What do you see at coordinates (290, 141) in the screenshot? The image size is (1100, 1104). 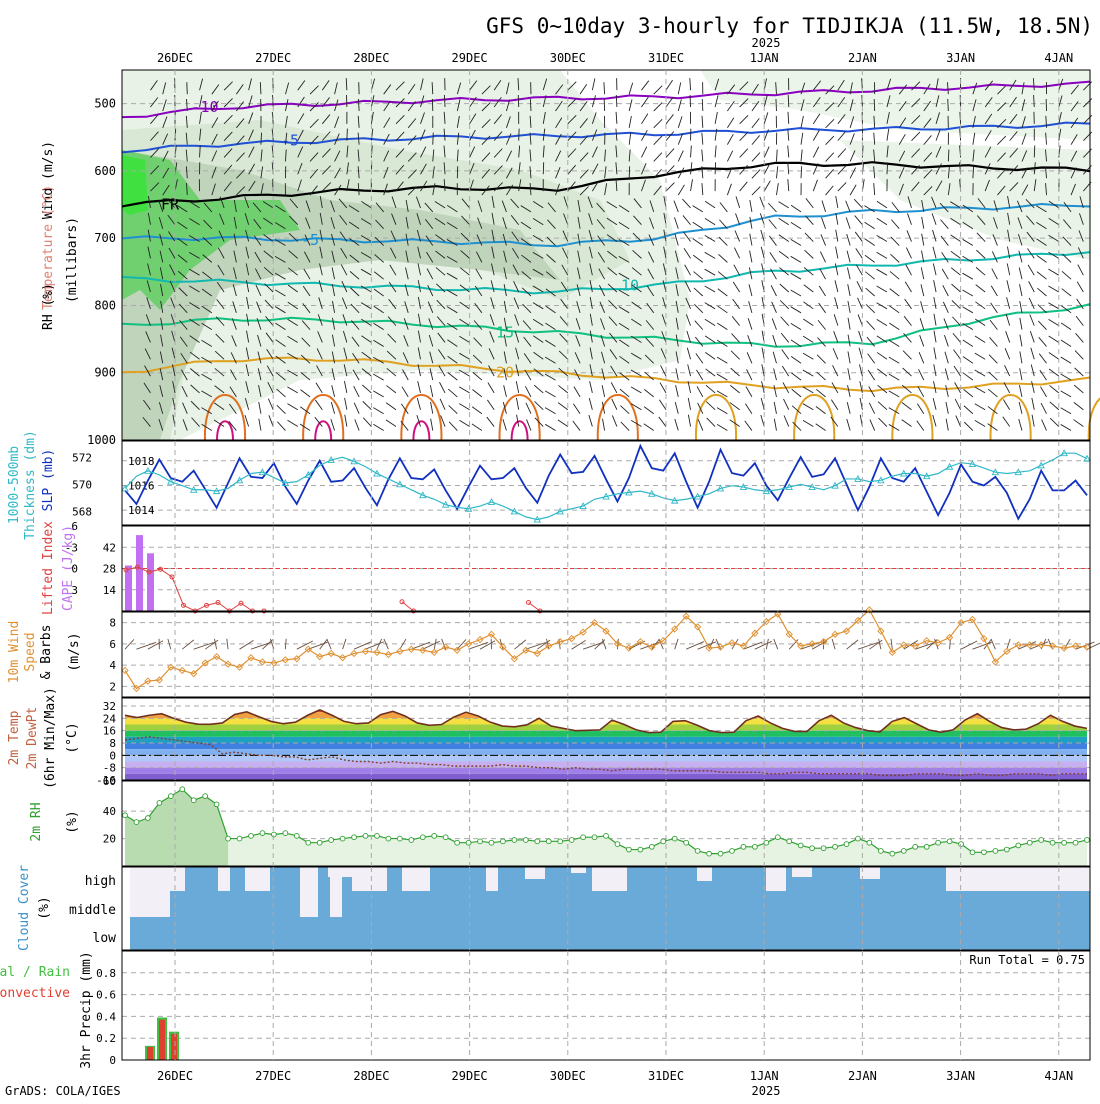 I see `isotherm-label: -5` at bounding box center [290, 141].